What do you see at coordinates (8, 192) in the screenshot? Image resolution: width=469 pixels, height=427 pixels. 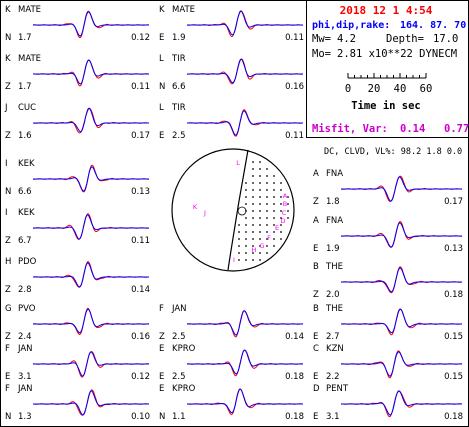 I see `component: N` at bounding box center [8, 192].